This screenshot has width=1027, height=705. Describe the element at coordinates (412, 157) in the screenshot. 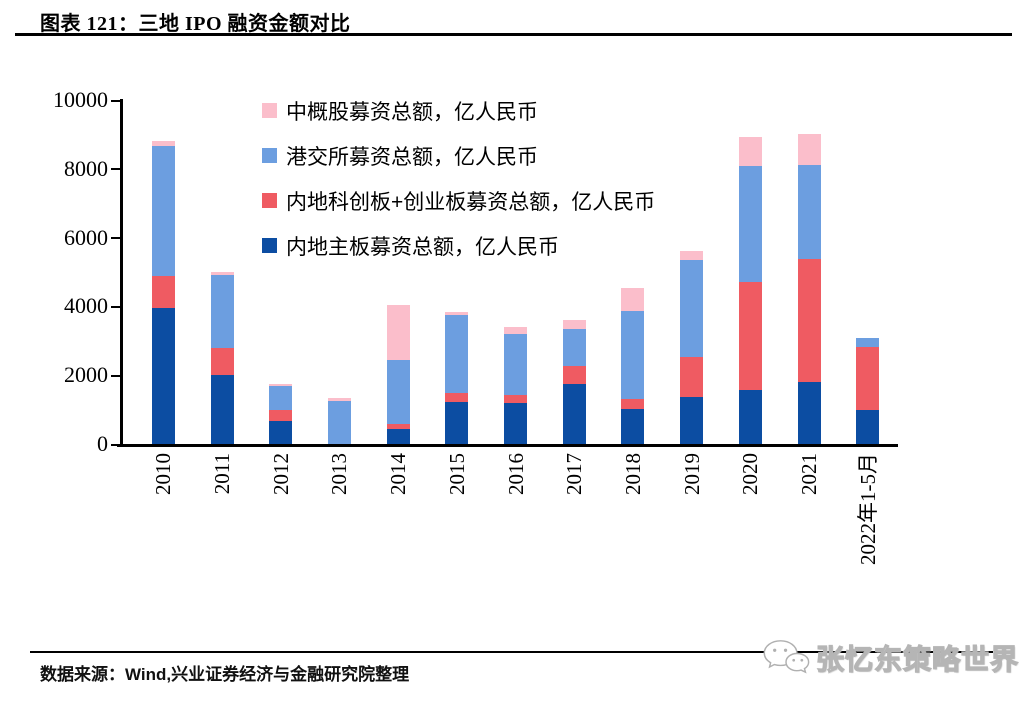

I see `legend-label: 港交所募资总额，亿人民币` at that location.